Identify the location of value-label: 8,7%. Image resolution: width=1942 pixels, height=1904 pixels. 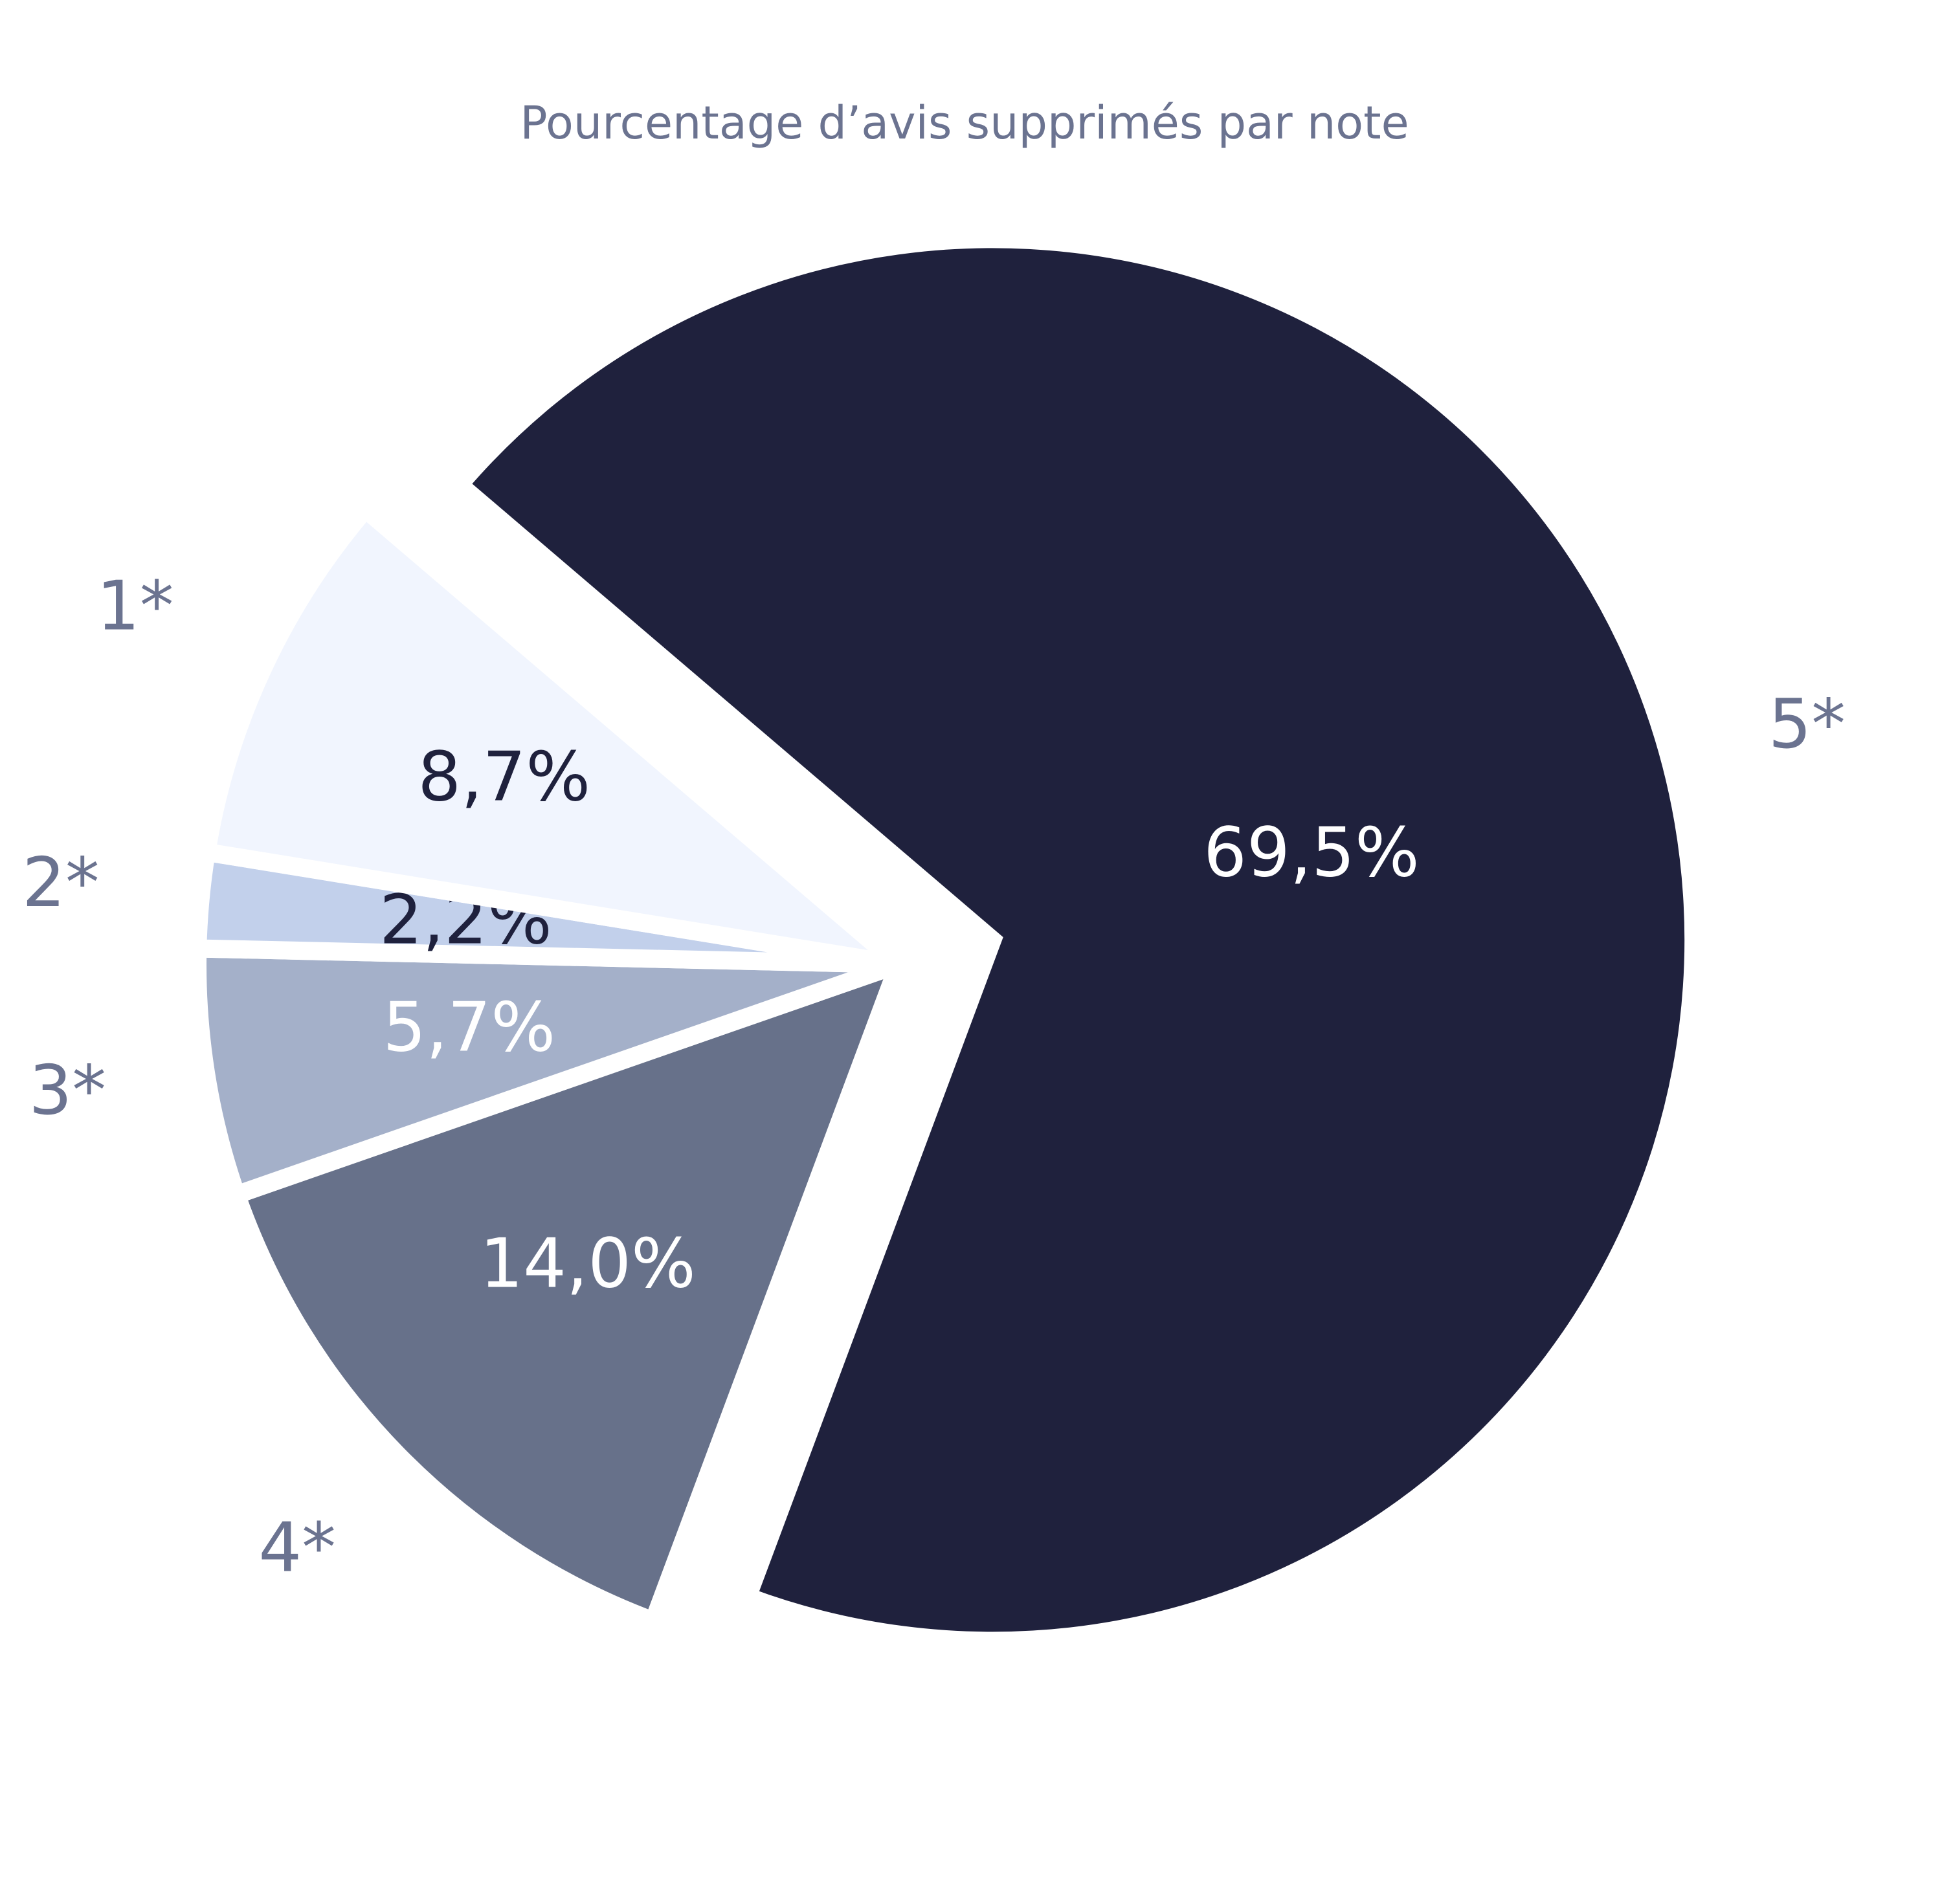
(504, 777).